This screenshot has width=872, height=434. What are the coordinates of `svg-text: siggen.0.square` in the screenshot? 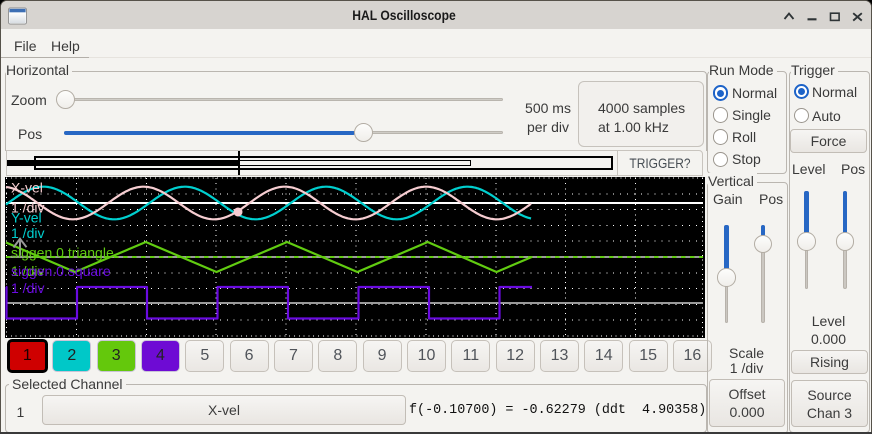 It's located at (61, 271).